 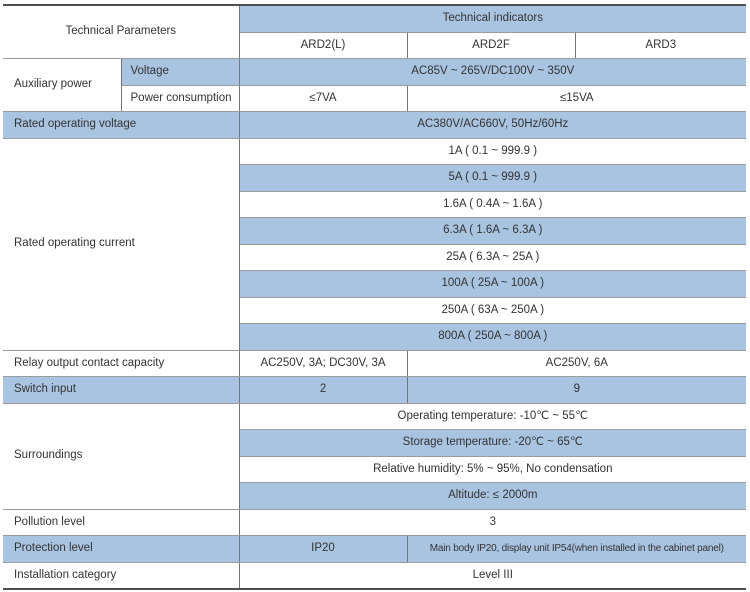 I want to click on installation-category-value: Level III, so click(x=492, y=575).